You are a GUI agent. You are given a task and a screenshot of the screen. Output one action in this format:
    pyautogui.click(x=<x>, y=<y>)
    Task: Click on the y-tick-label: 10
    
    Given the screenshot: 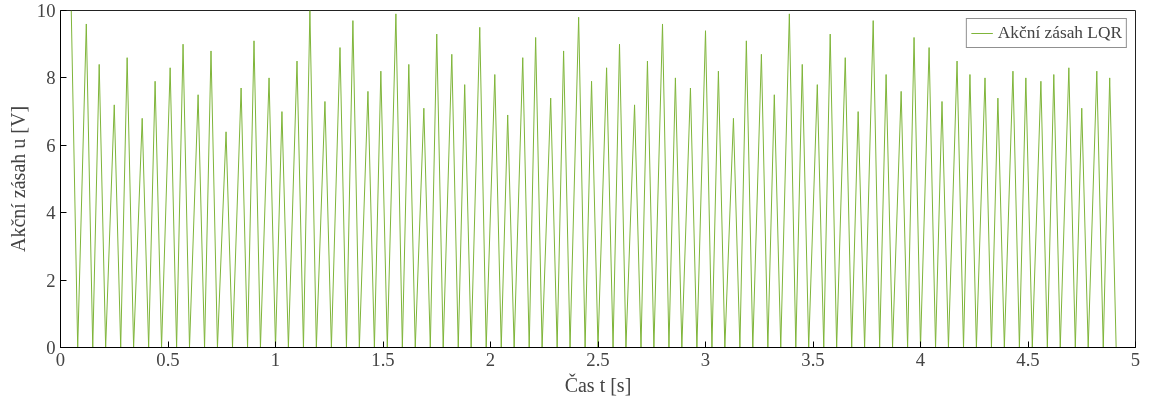 What is the action you would take?
    pyautogui.click(x=46, y=10)
    